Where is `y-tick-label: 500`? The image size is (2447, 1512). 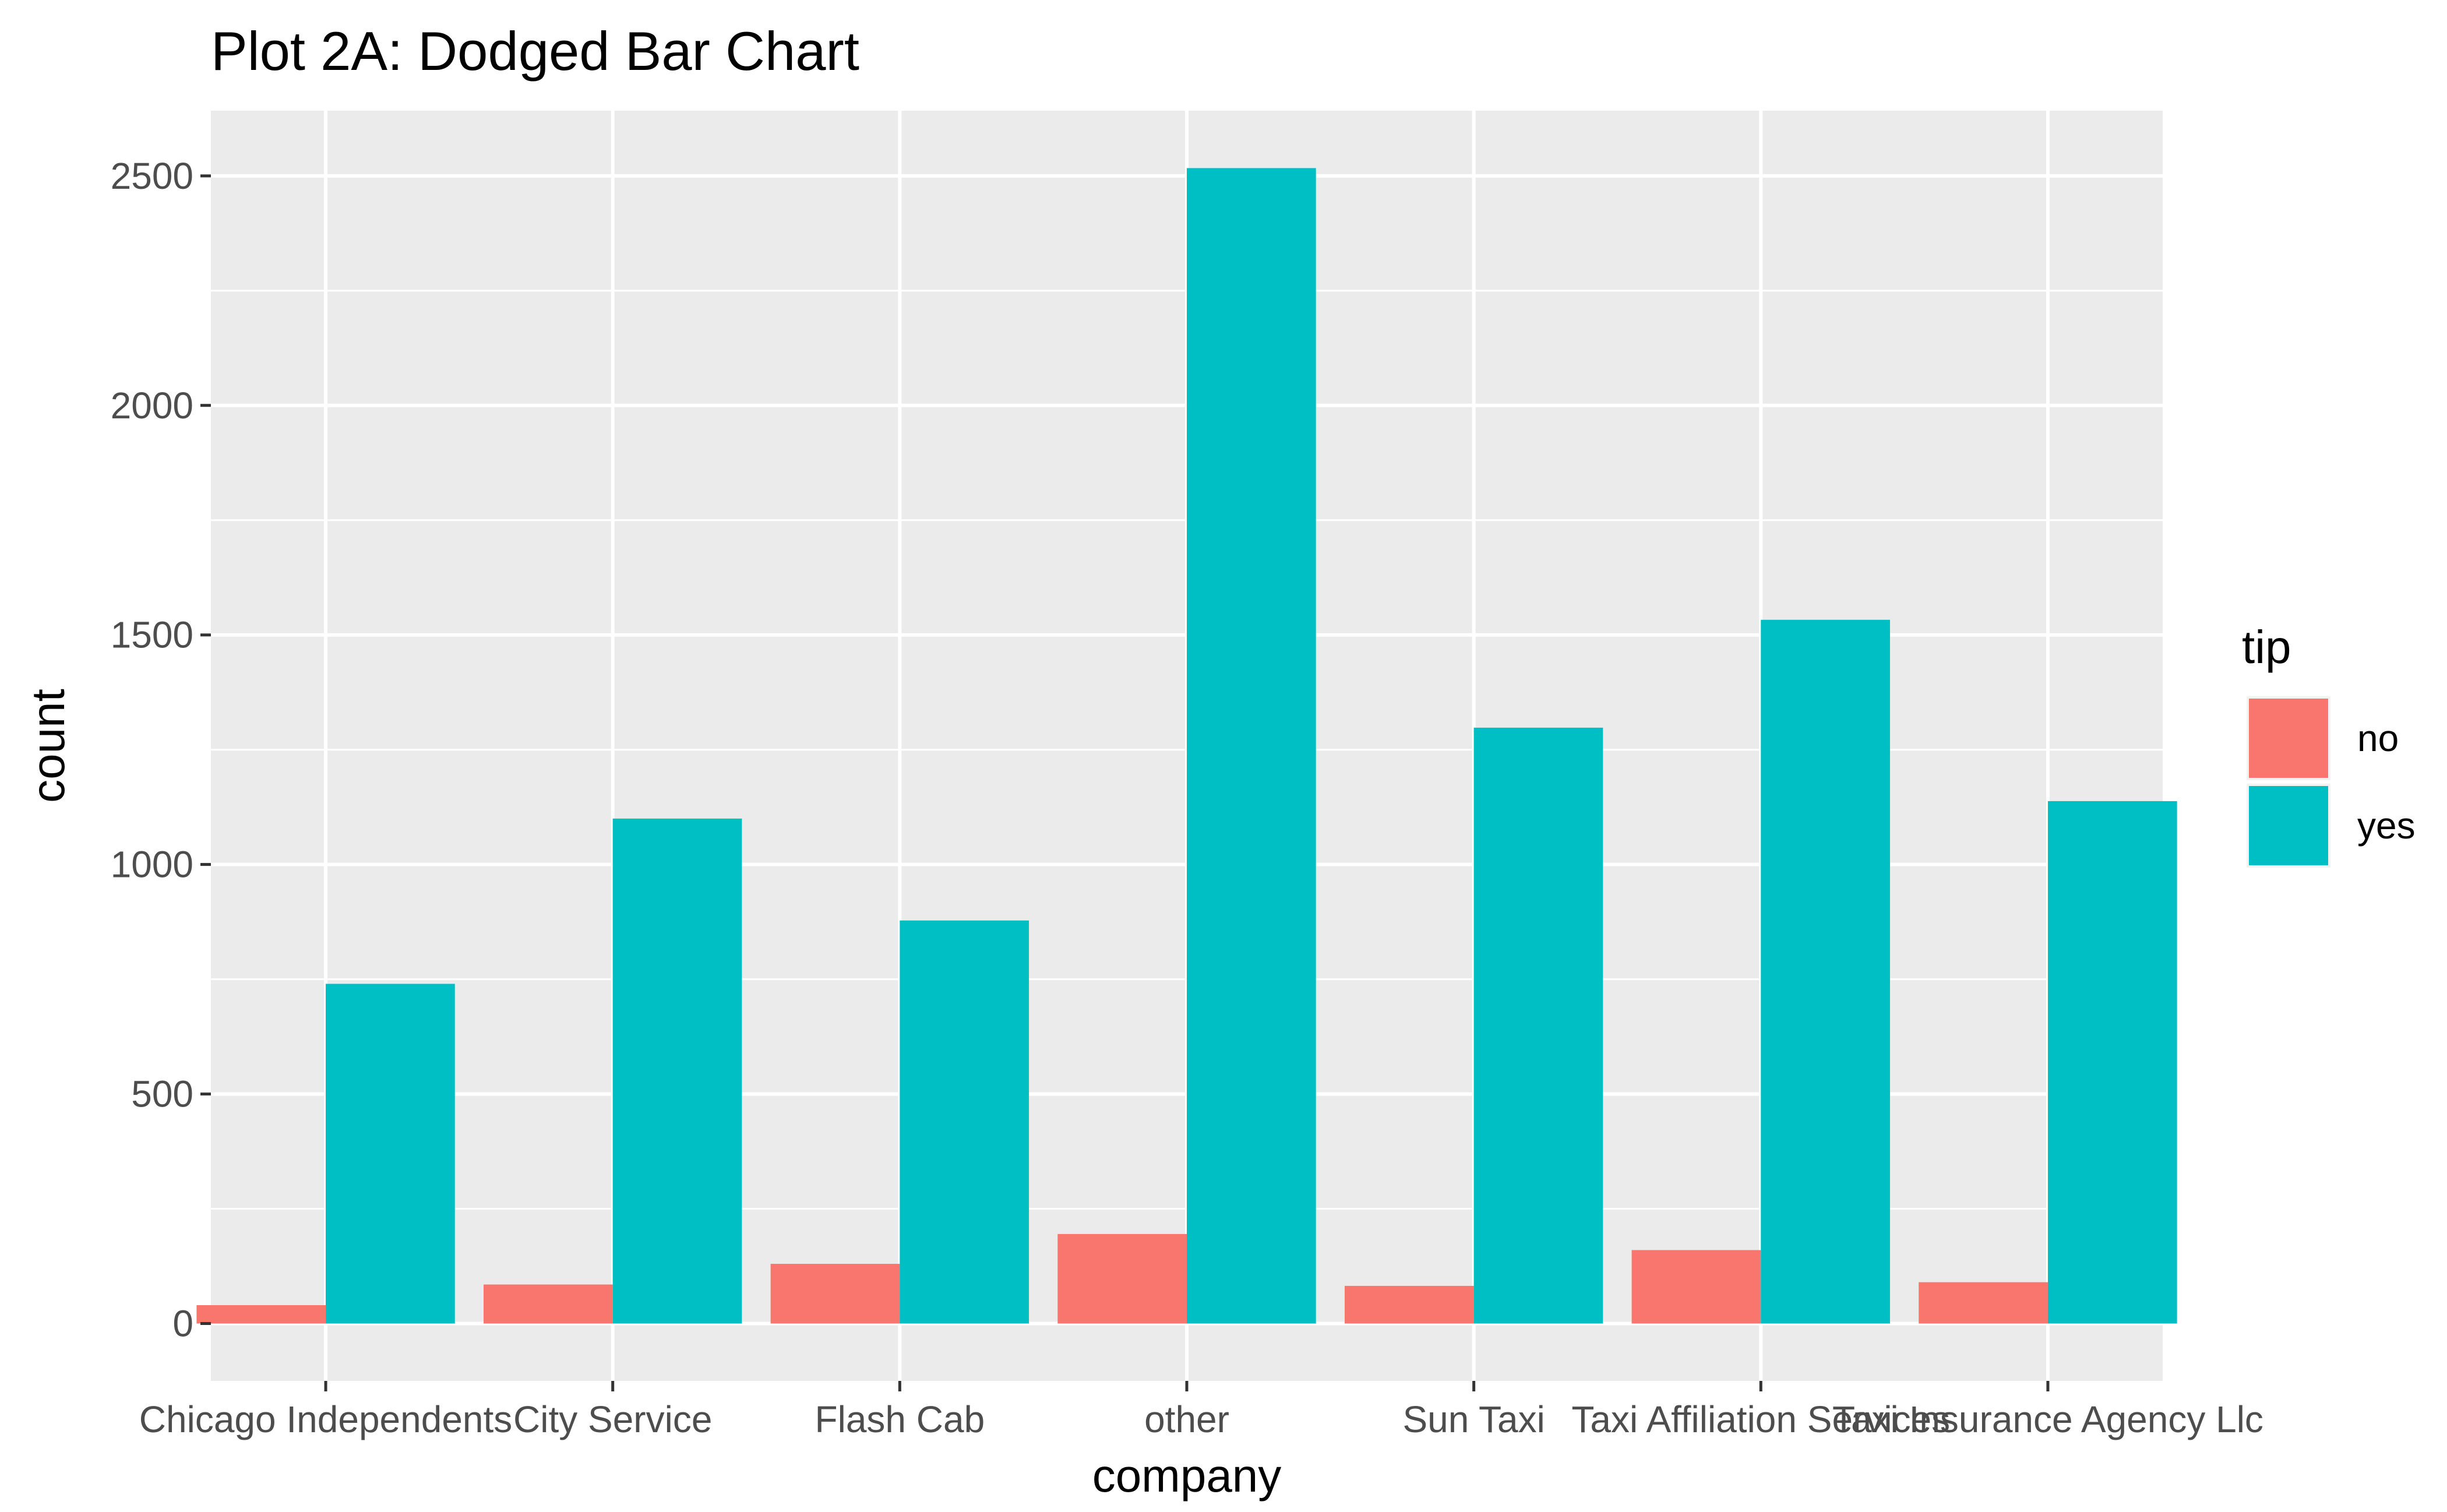
y-tick-label: 500 is located at coordinates (162, 1094).